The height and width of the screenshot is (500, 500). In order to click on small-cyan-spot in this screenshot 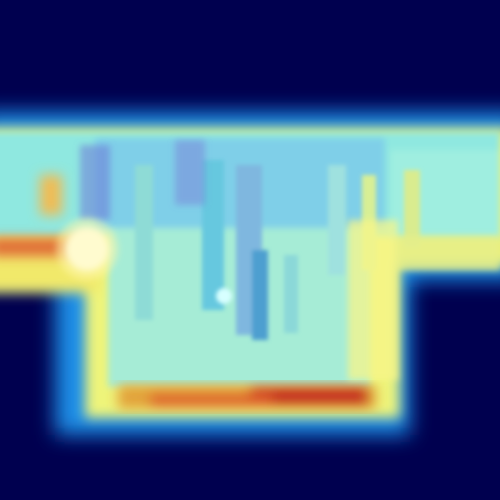, I will do `click(224, 296)`.